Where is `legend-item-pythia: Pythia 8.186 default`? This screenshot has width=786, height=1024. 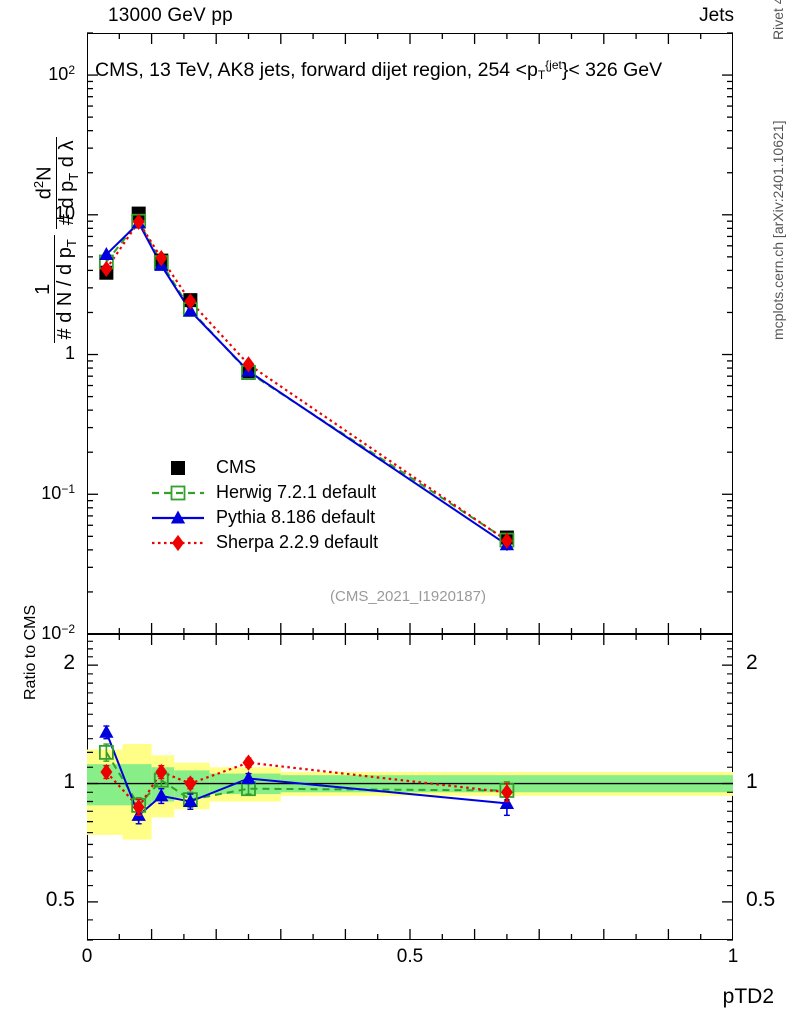 legend-item-pythia: Pythia 8.186 default is located at coordinates (264, 517).